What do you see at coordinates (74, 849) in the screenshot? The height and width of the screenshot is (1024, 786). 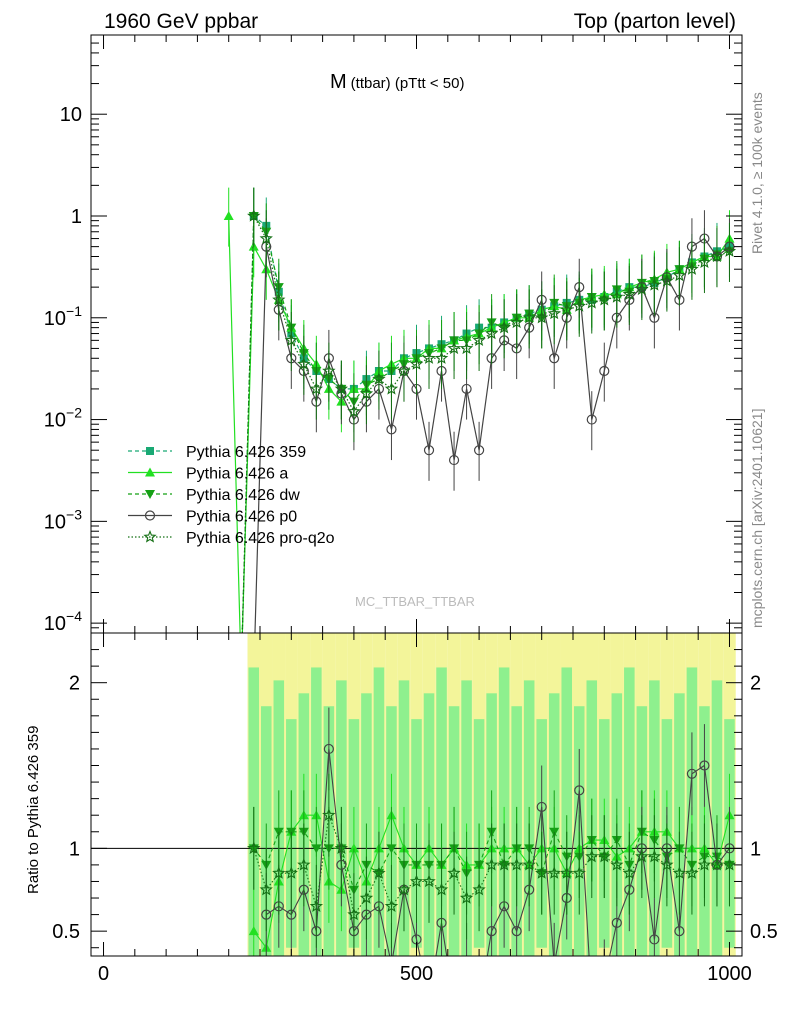 I see `ratio-y-tick-label: 1` at bounding box center [74, 849].